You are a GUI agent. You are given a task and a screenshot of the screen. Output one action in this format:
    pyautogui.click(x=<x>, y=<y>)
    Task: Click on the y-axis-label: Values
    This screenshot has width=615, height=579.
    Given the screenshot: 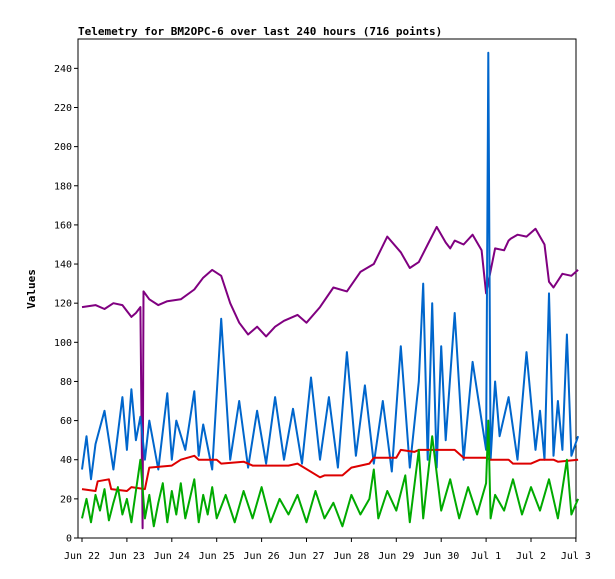 What is the action you would take?
    pyautogui.click(x=31, y=289)
    